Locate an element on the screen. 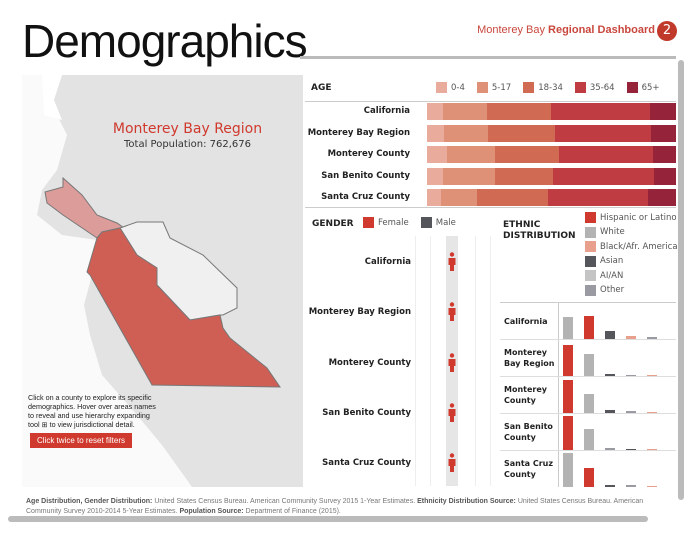 The height and width of the screenshot is (533, 693). age-row-label: Monterey County is located at coordinates (368, 154).